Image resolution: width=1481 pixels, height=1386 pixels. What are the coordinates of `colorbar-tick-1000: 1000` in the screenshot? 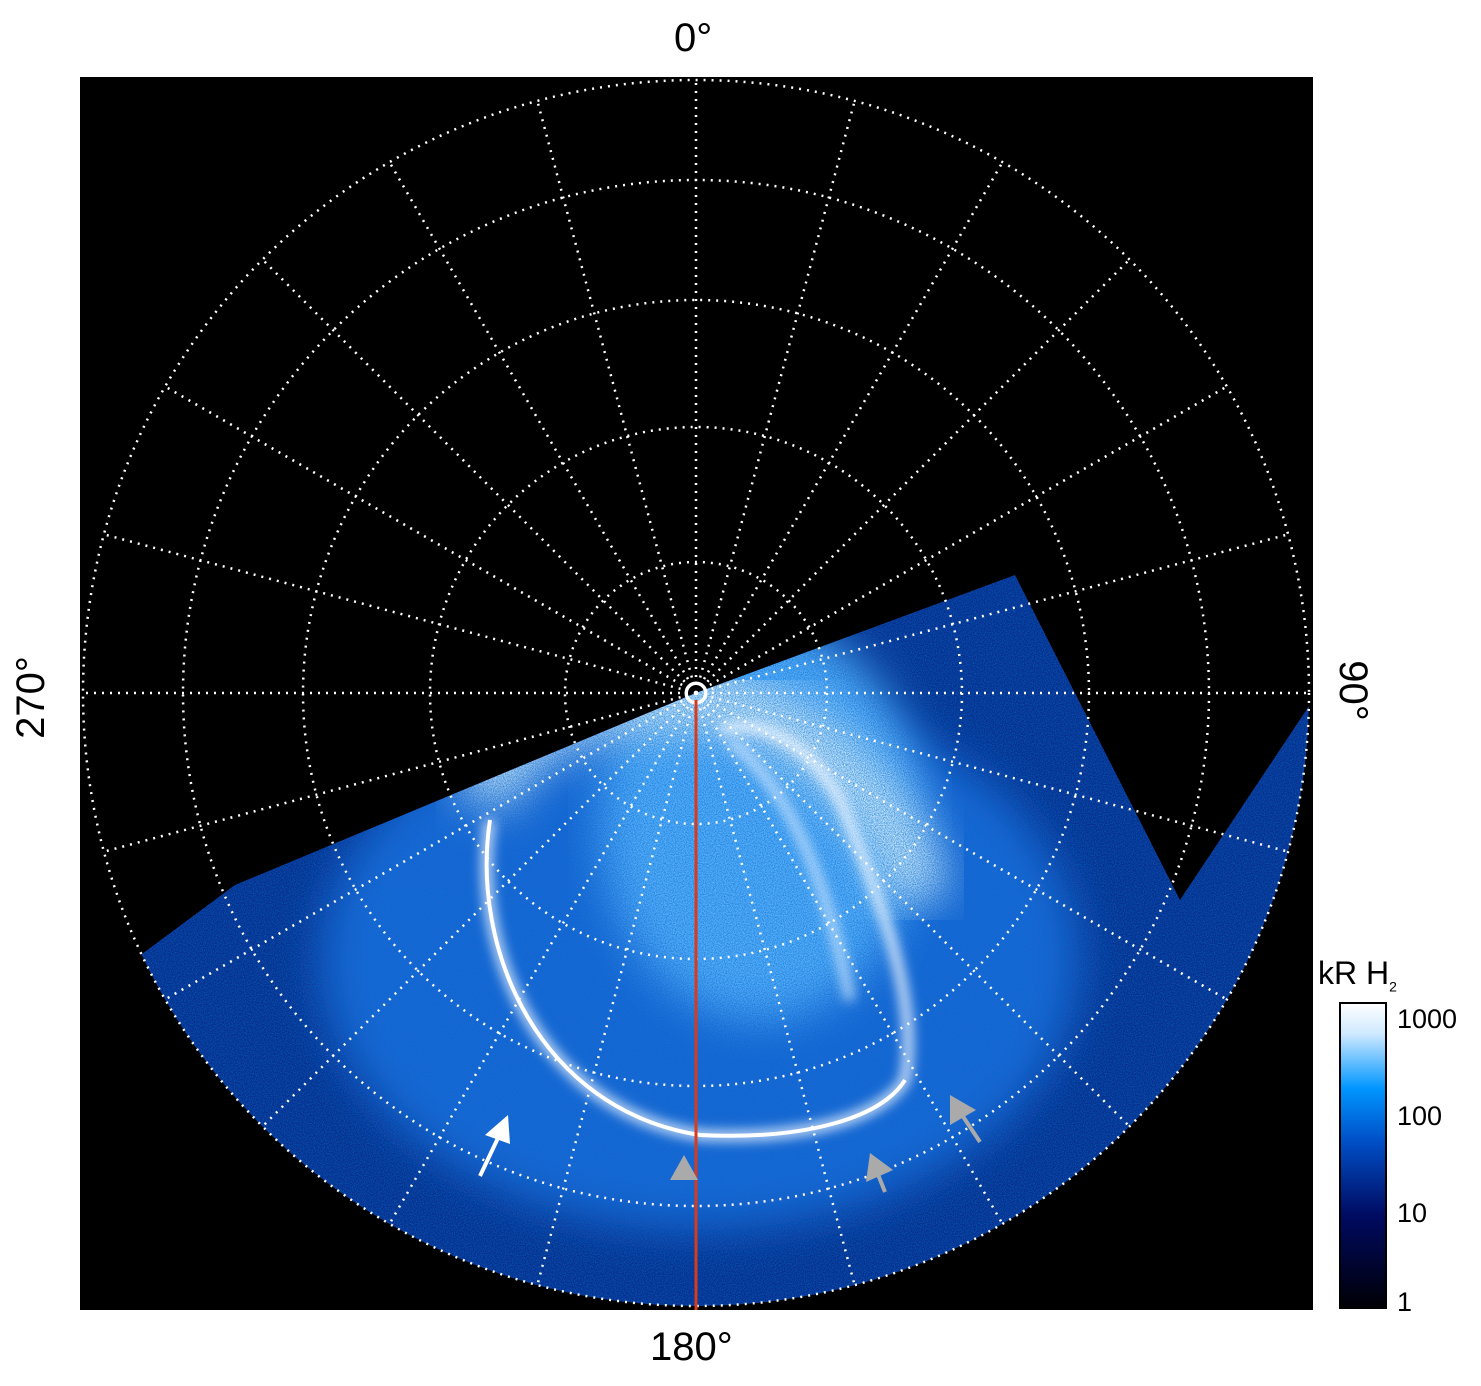 It's located at (1427, 1019).